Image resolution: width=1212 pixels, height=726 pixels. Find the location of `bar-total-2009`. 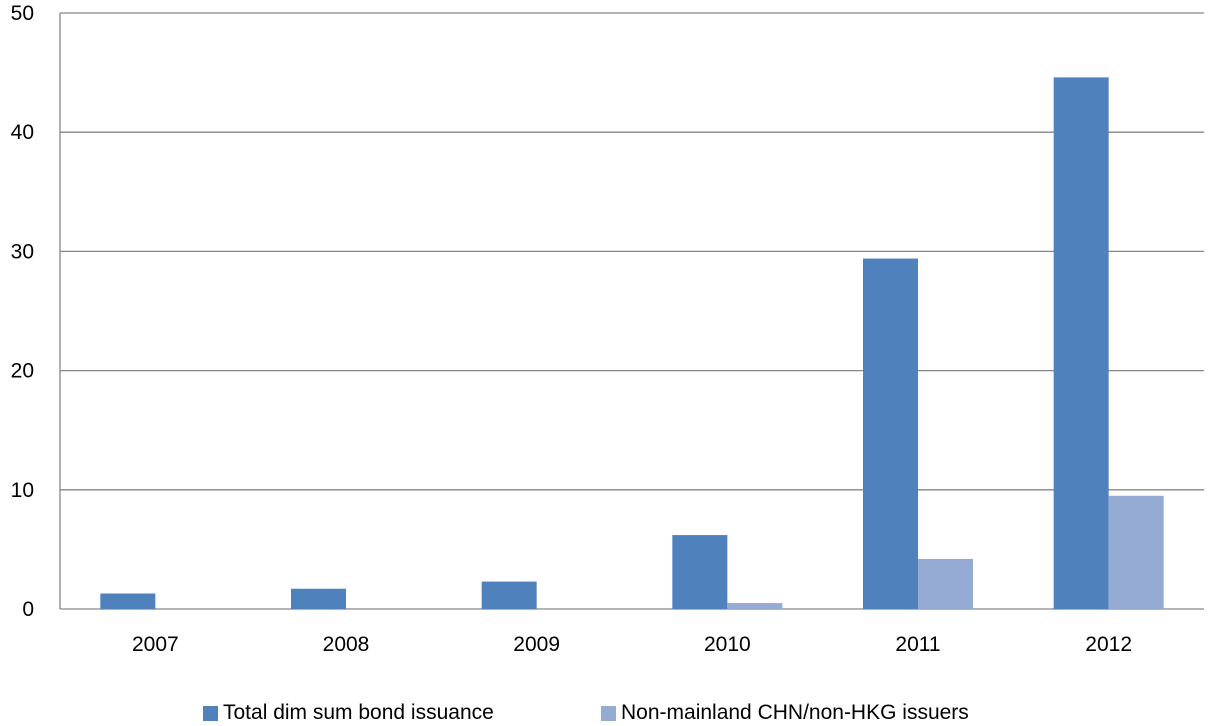

bar-total-2009 is located at coordinates (509, 595).